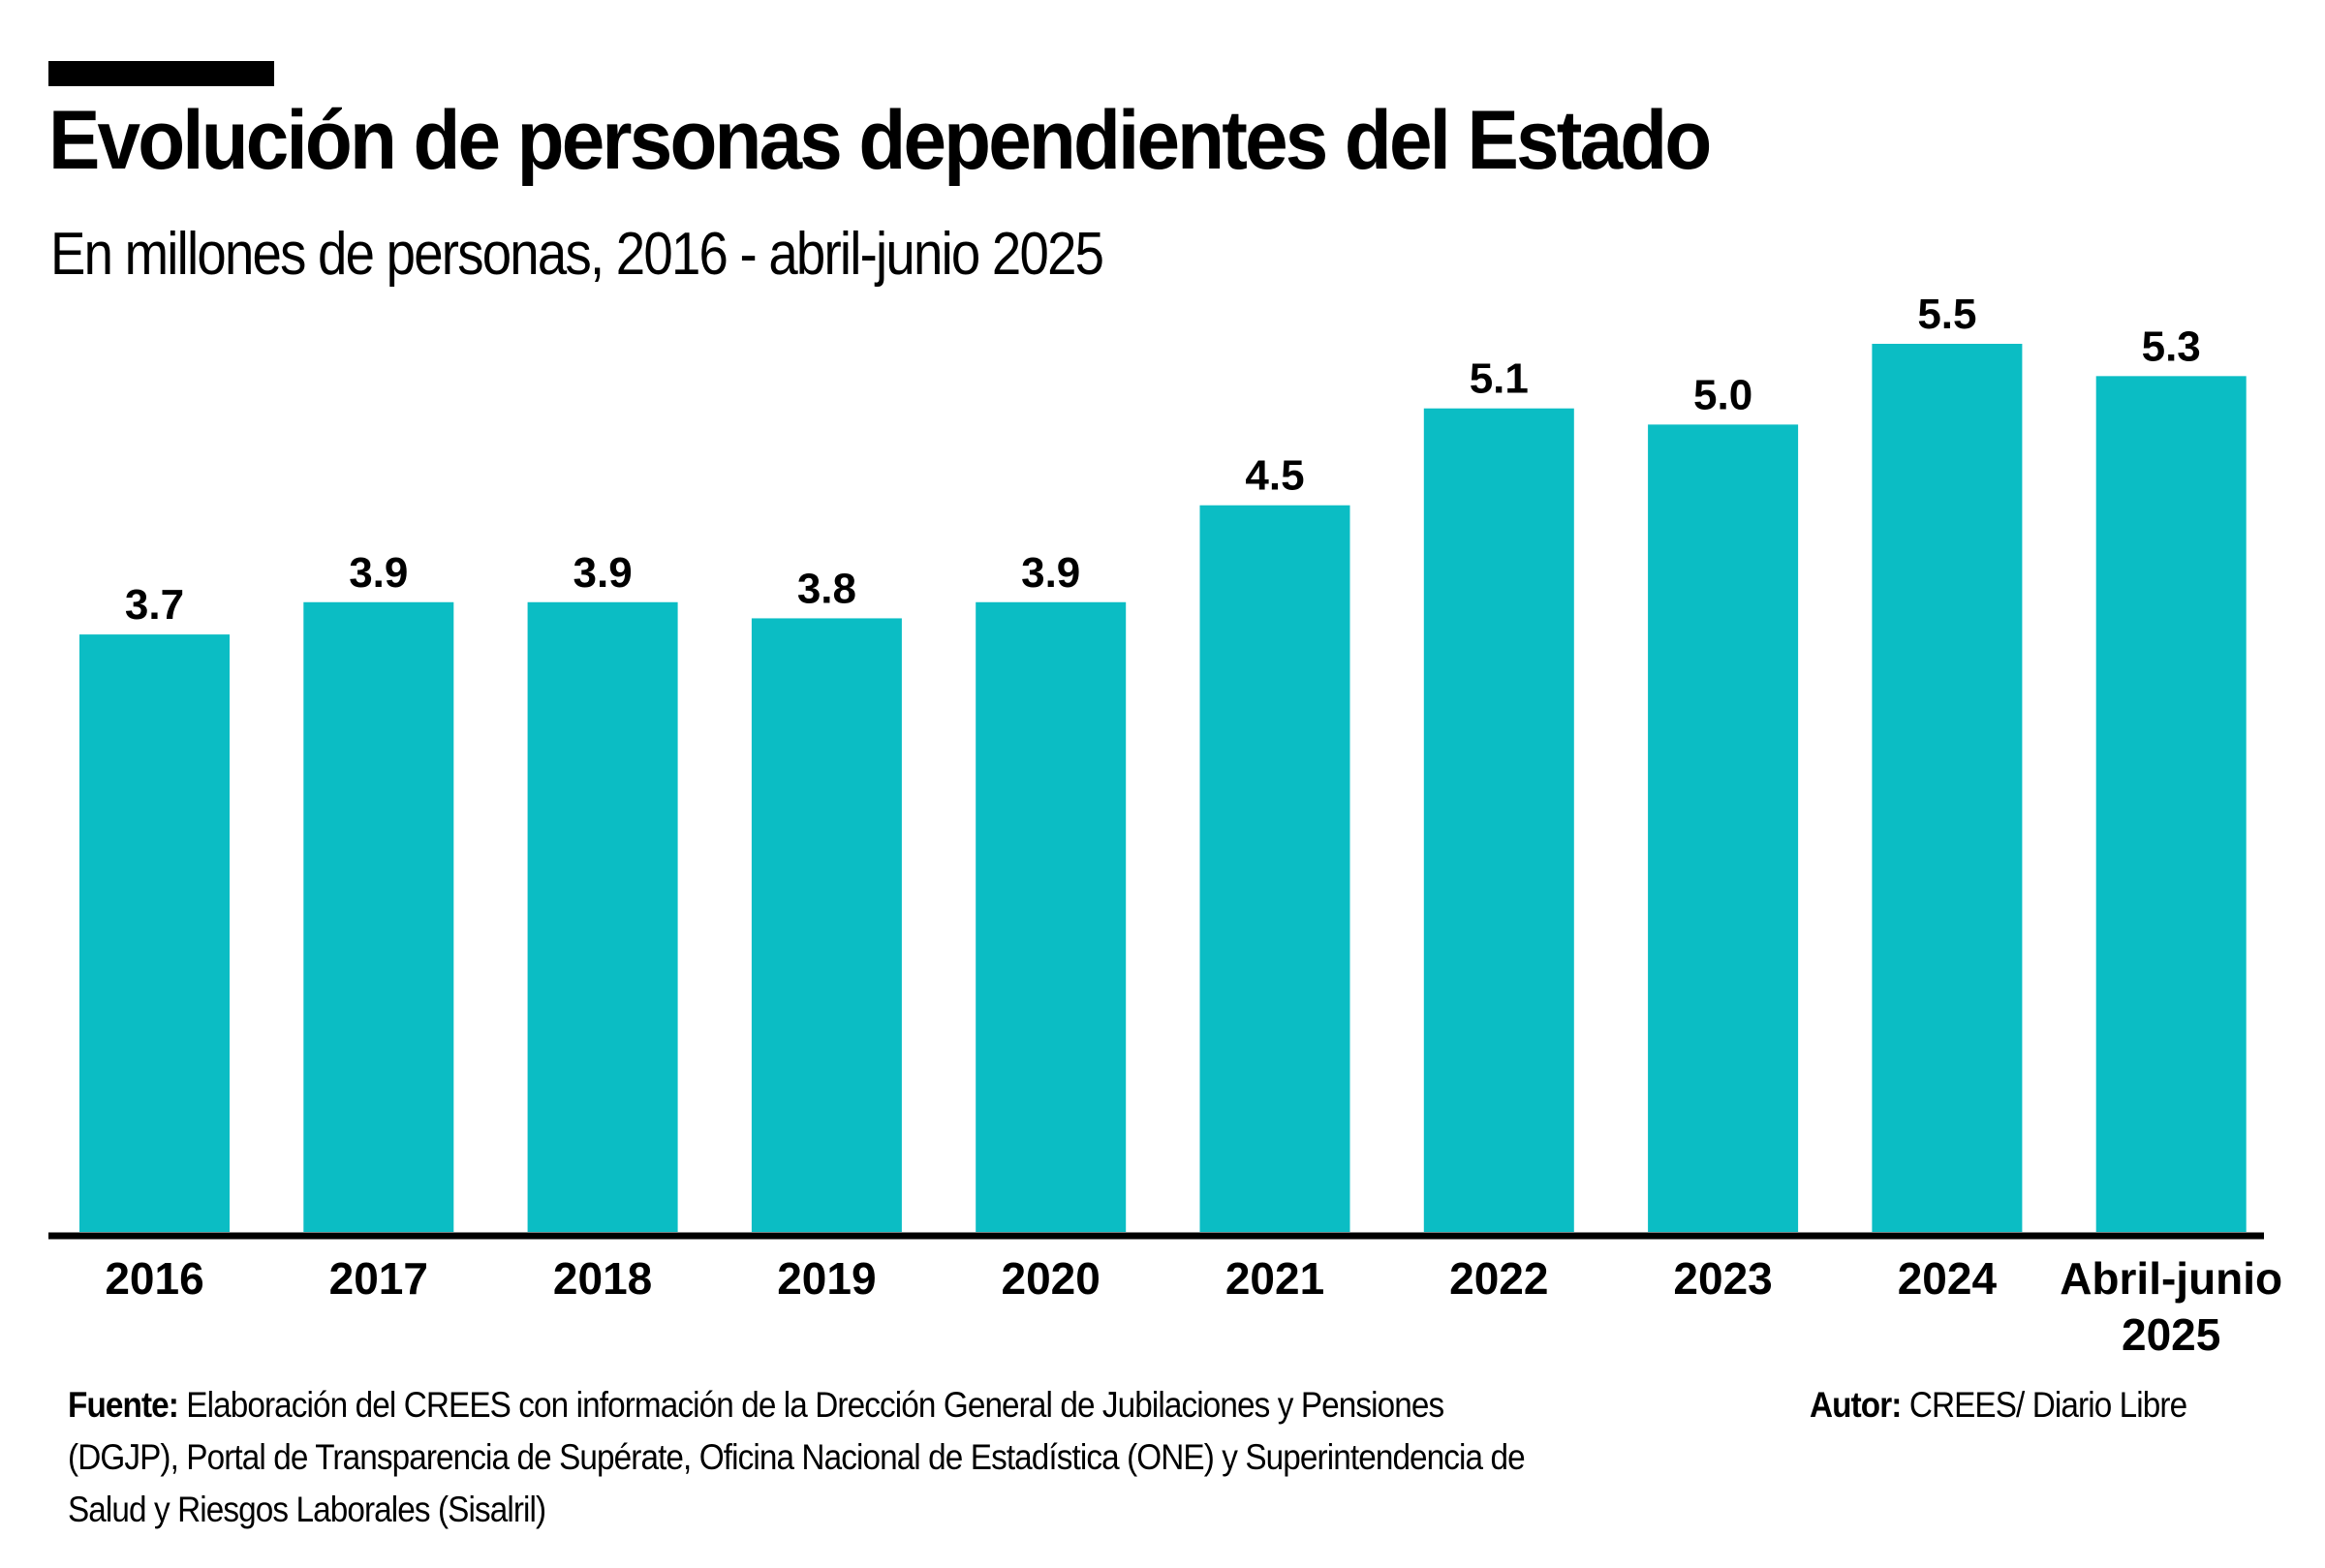  I want to click on category-label: 2022, so click(1498, 1278).